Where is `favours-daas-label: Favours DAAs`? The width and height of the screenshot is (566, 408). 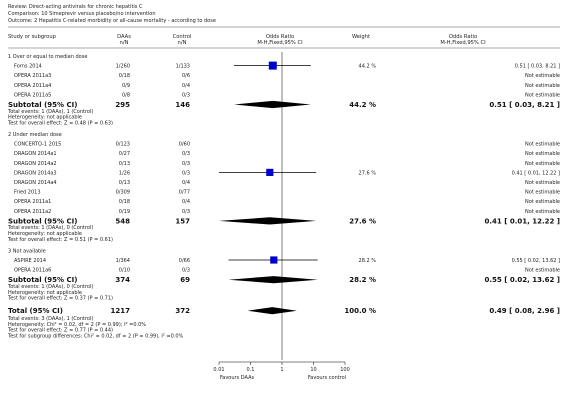 favours-daas-label: Favours DAAs is located at coordinates (237, 378).